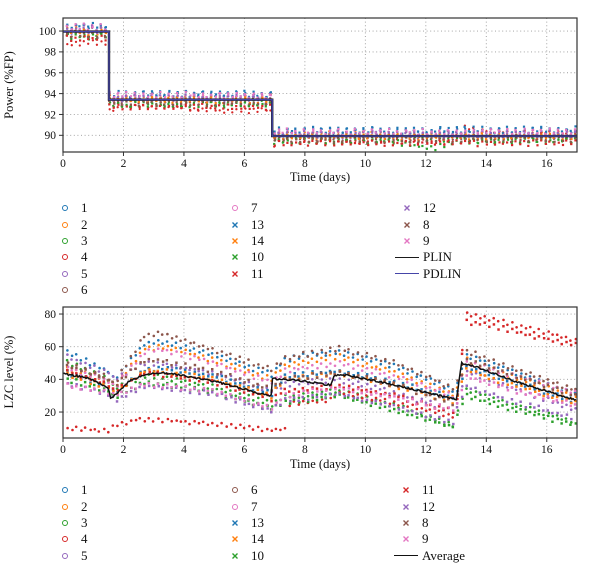 The image size is (600, 580). I want to click on svg-text: 20, so click(51, 413).